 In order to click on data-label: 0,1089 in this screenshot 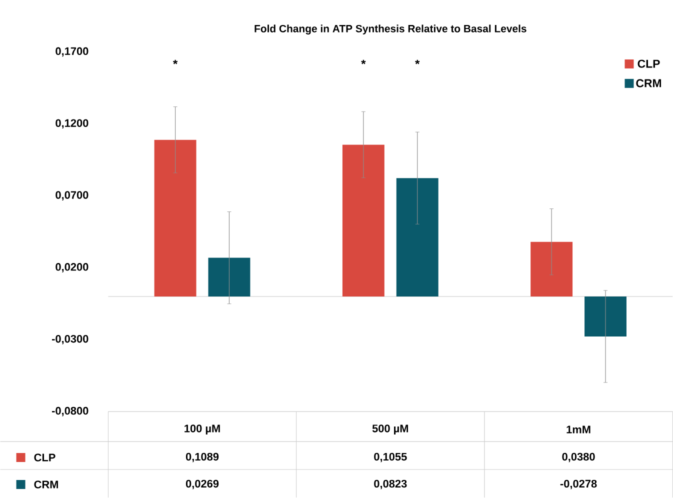, I will do `click(202, 457)`.